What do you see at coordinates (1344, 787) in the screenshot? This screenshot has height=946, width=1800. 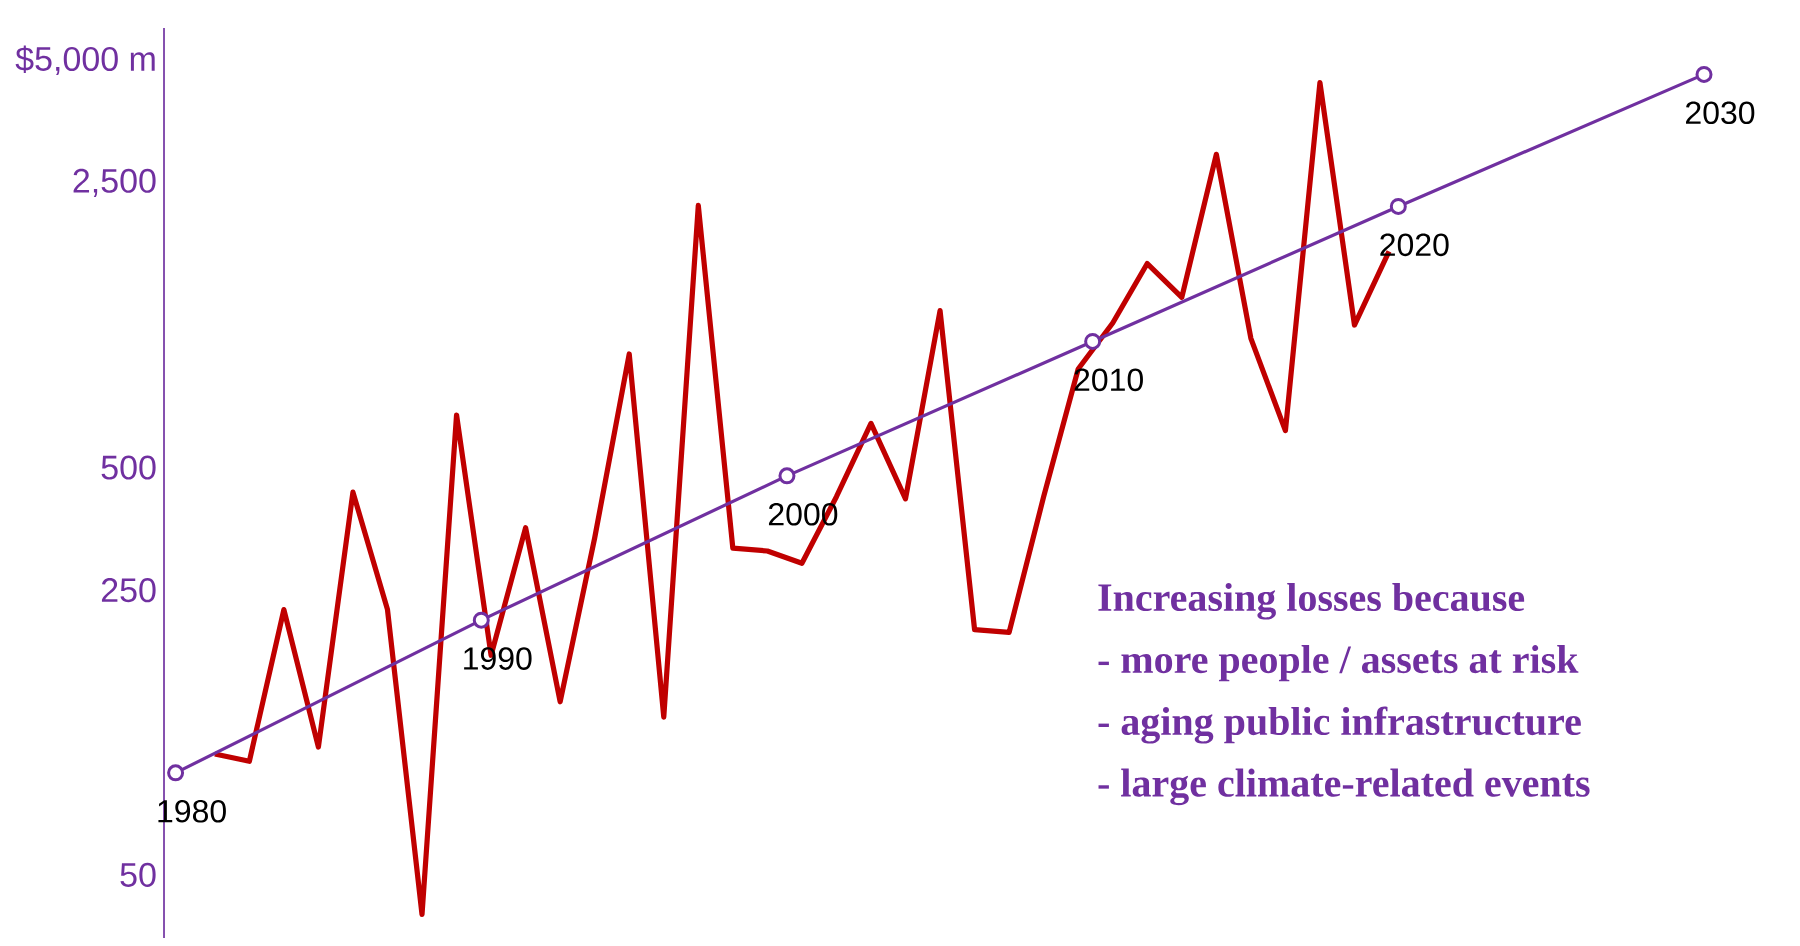 I see `annotation: - large climate-related events` at bounding box center [1344, 787].